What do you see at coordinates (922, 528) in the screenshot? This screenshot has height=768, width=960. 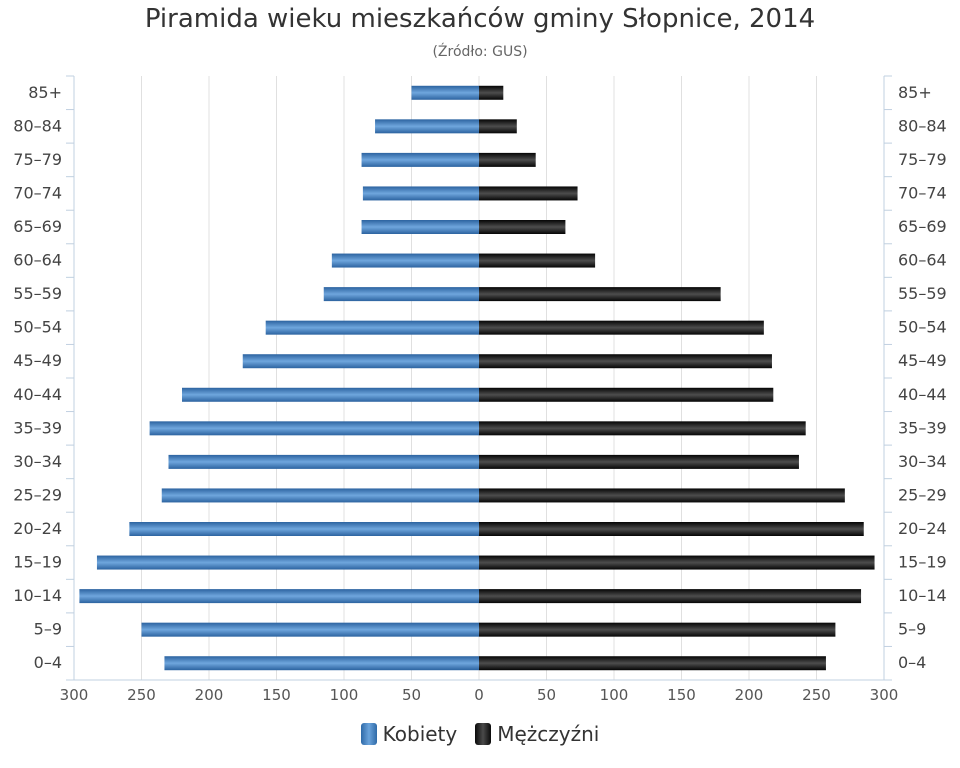 I see `category-label-right: 20–24` at bounding box center [922, 528].